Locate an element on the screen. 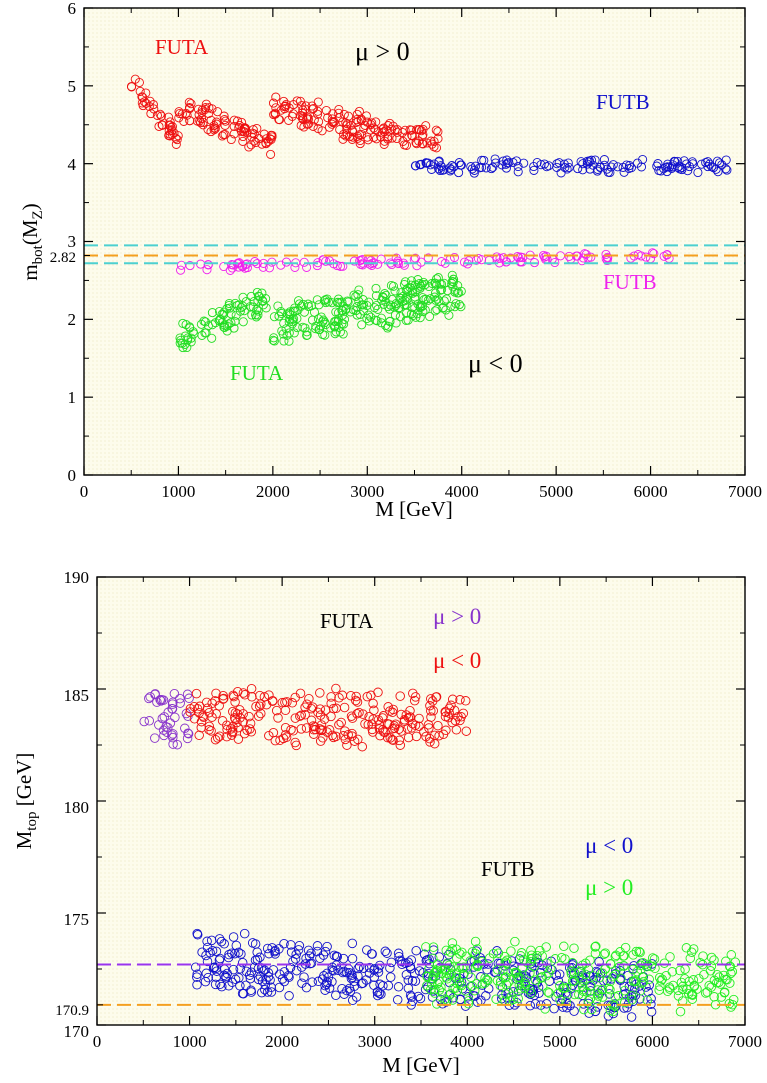 This screenshot has width=767, height=1083. top-annotation-mu-negative: μ < 0 is located at coordinates (495, 363).